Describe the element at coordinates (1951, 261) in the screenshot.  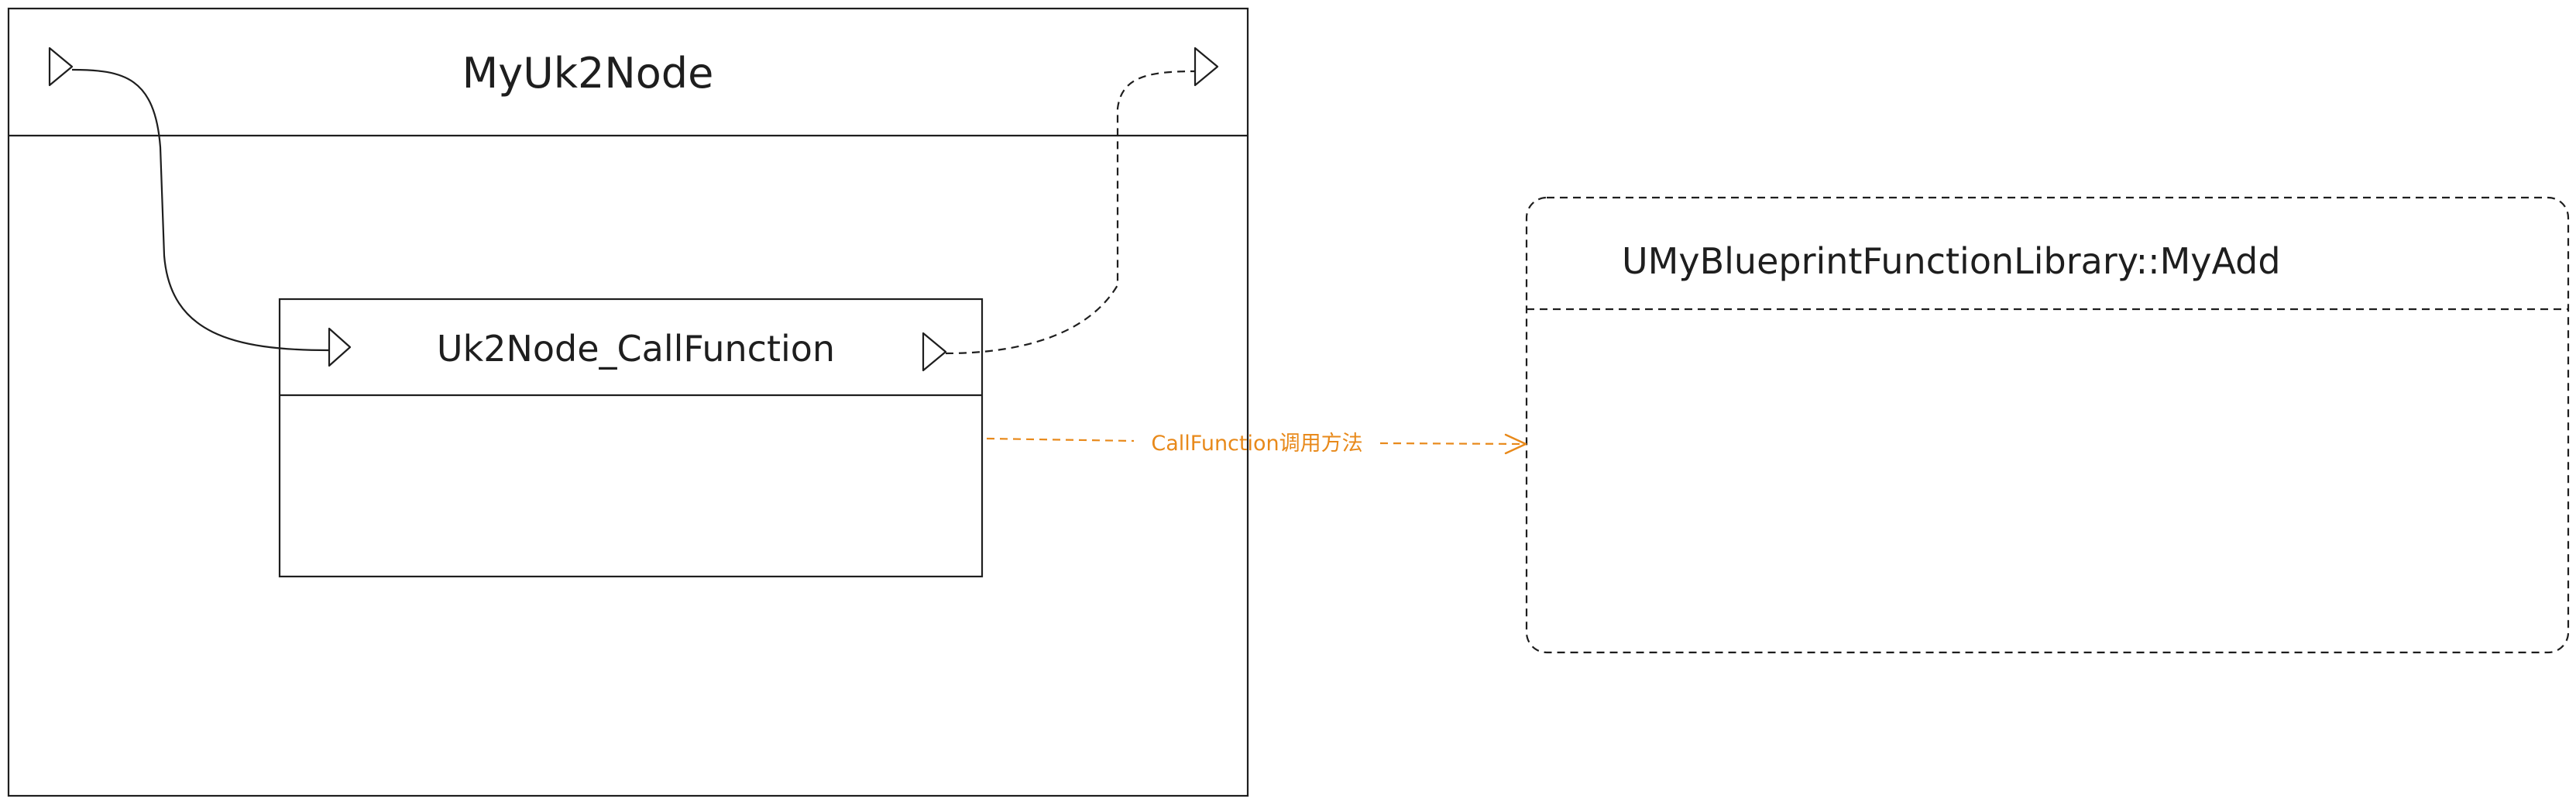
I see `target-function-title: UMyBlueprintFunctionLibrary::MyAdd` at that location.